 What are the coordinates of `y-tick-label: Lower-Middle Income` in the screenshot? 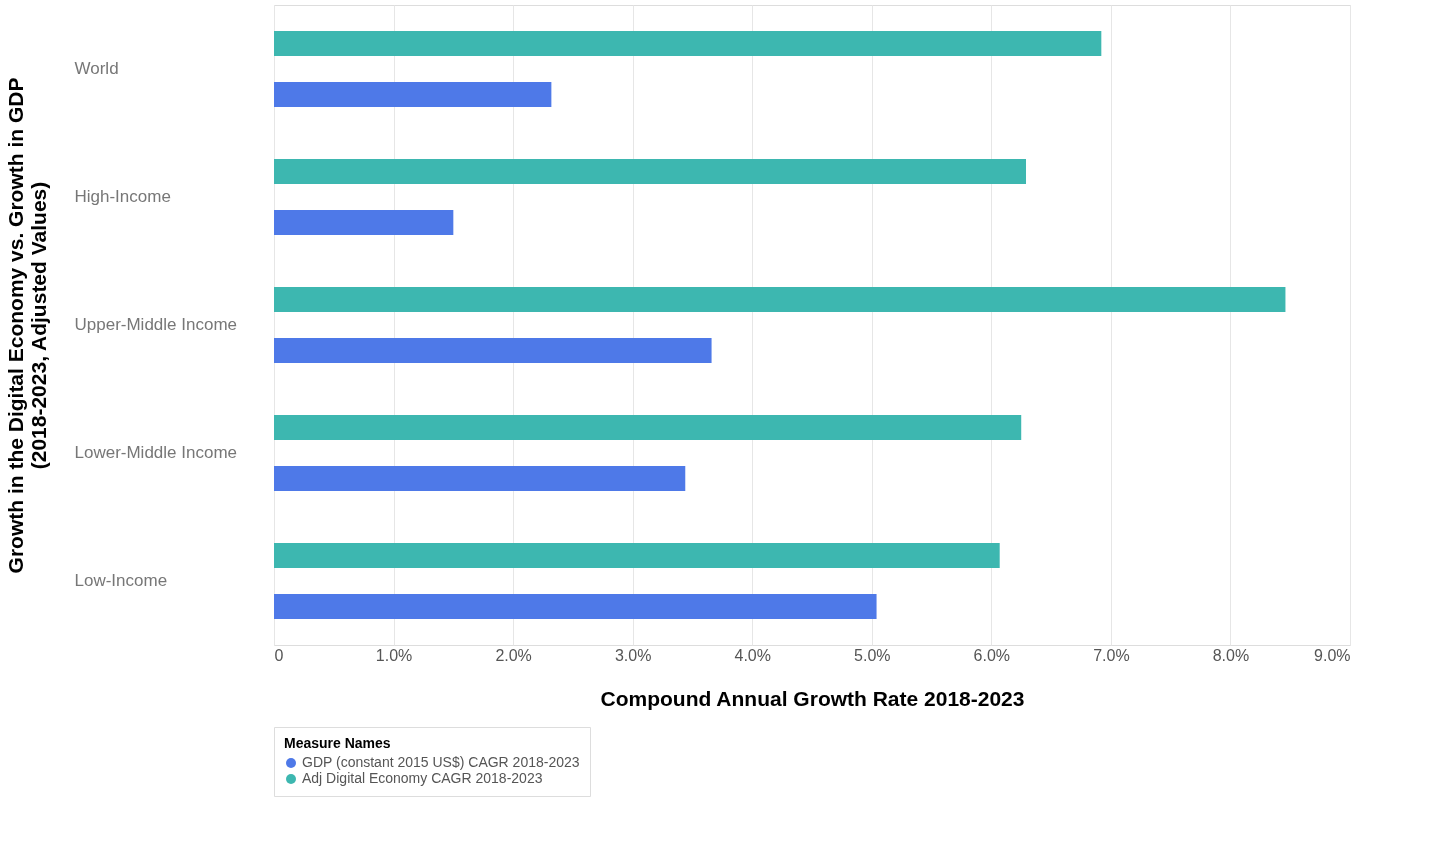 It's located at (156, 452).